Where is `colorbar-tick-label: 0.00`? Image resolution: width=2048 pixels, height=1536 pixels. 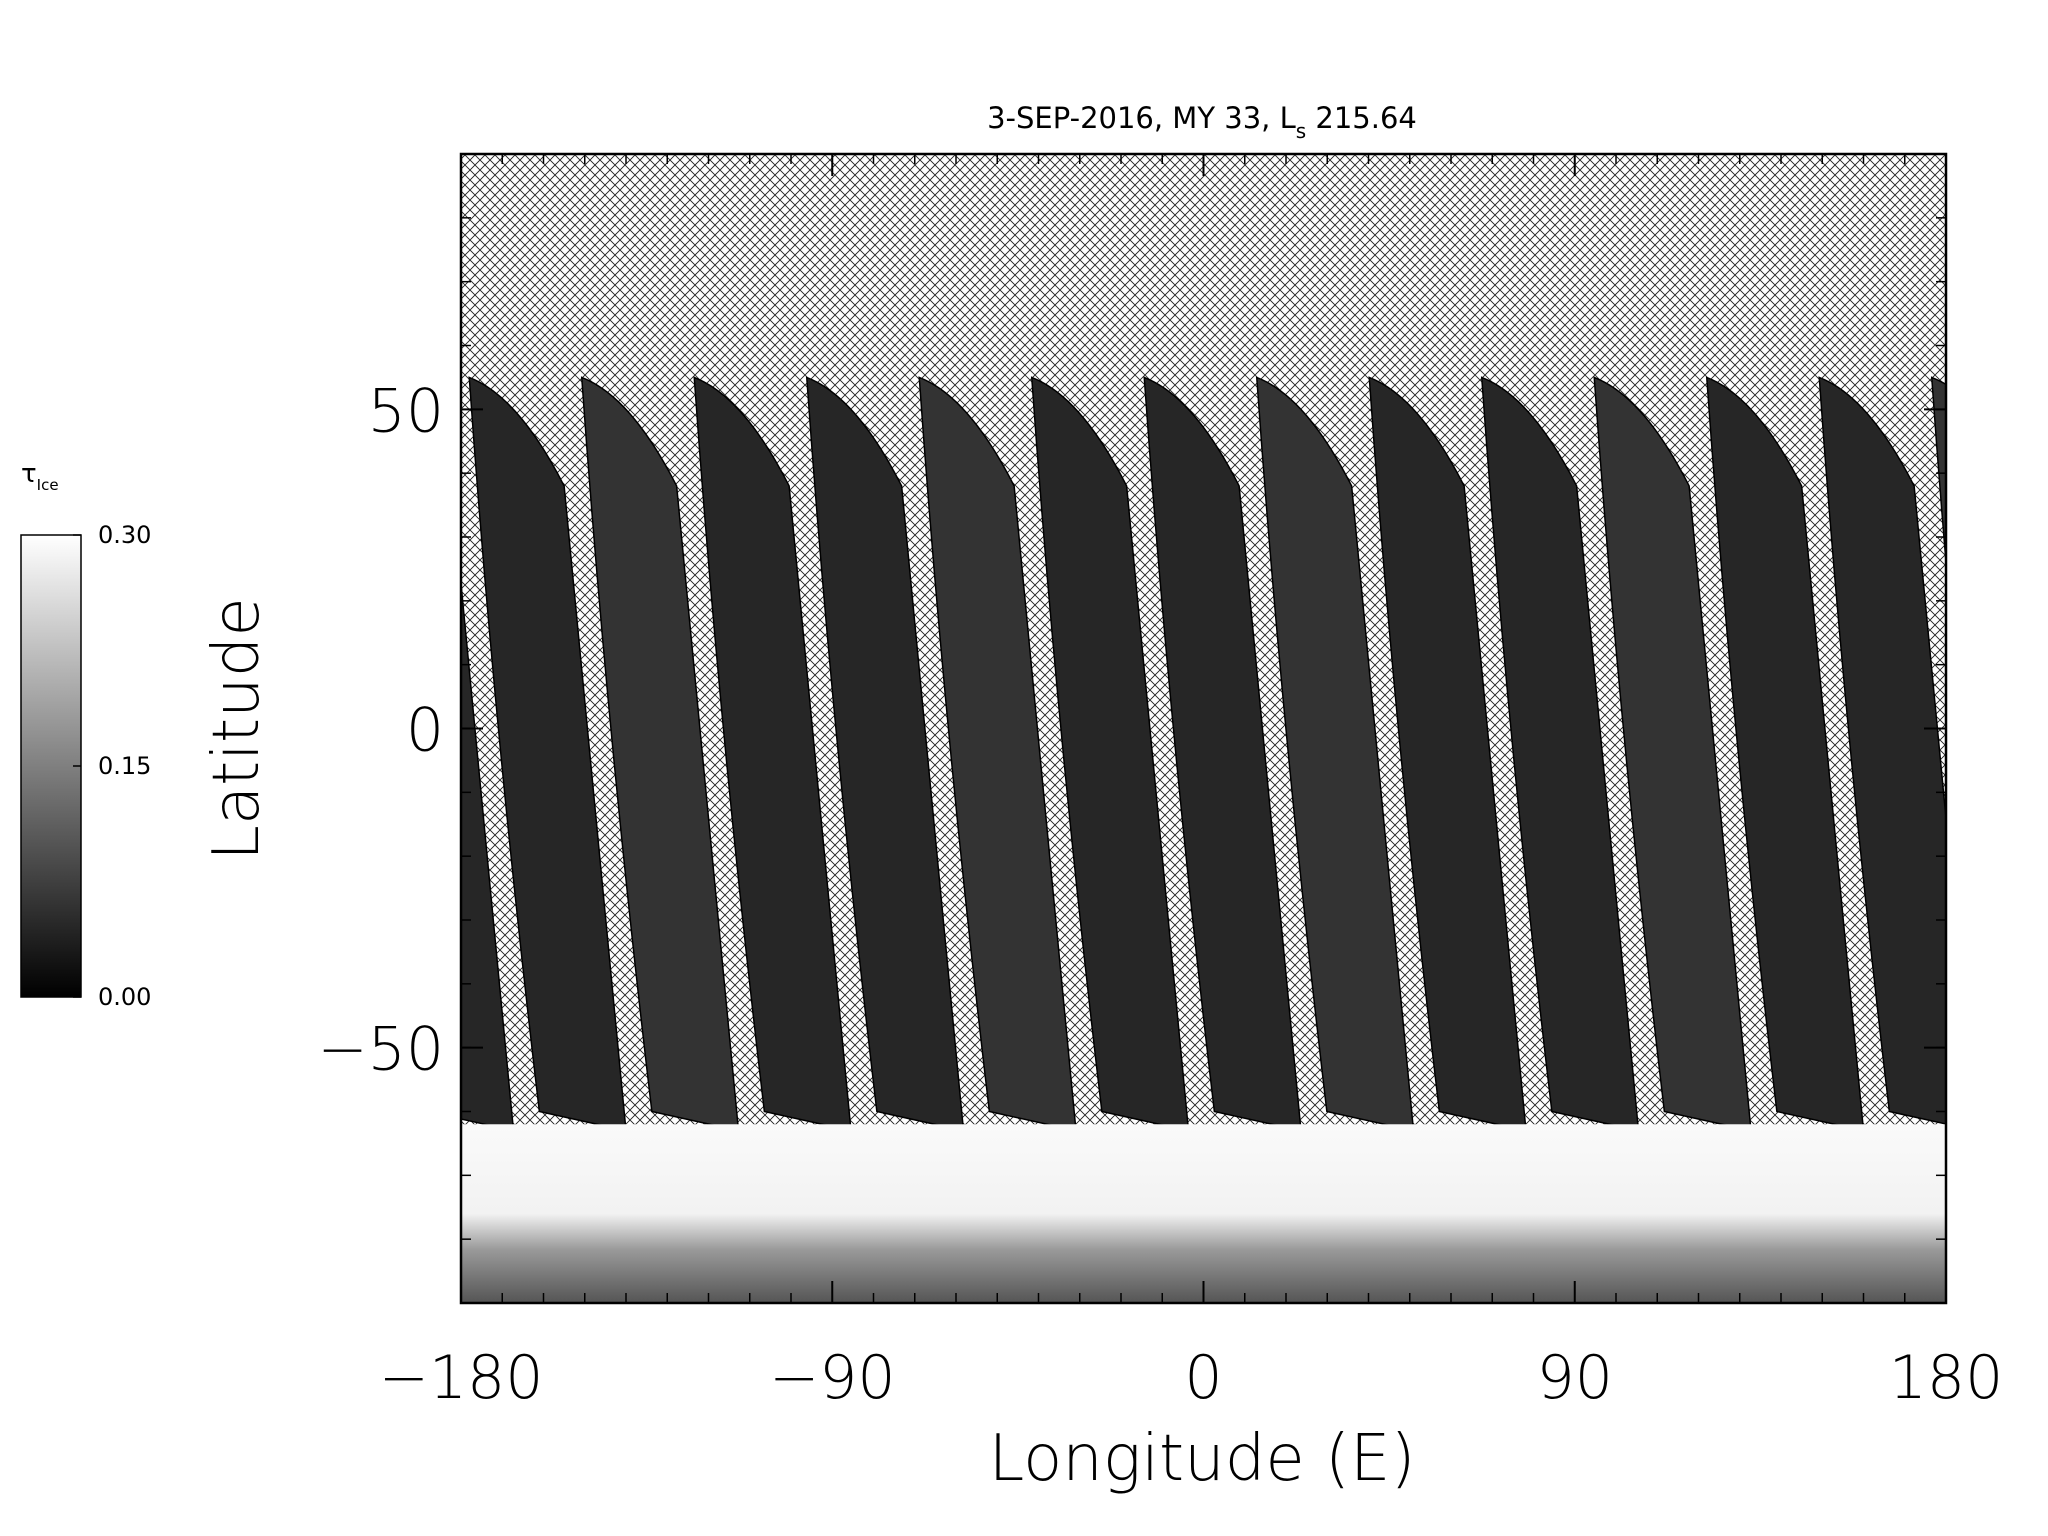 colorbar-tick-label: 0.00 is located at coordinates (124, 997).